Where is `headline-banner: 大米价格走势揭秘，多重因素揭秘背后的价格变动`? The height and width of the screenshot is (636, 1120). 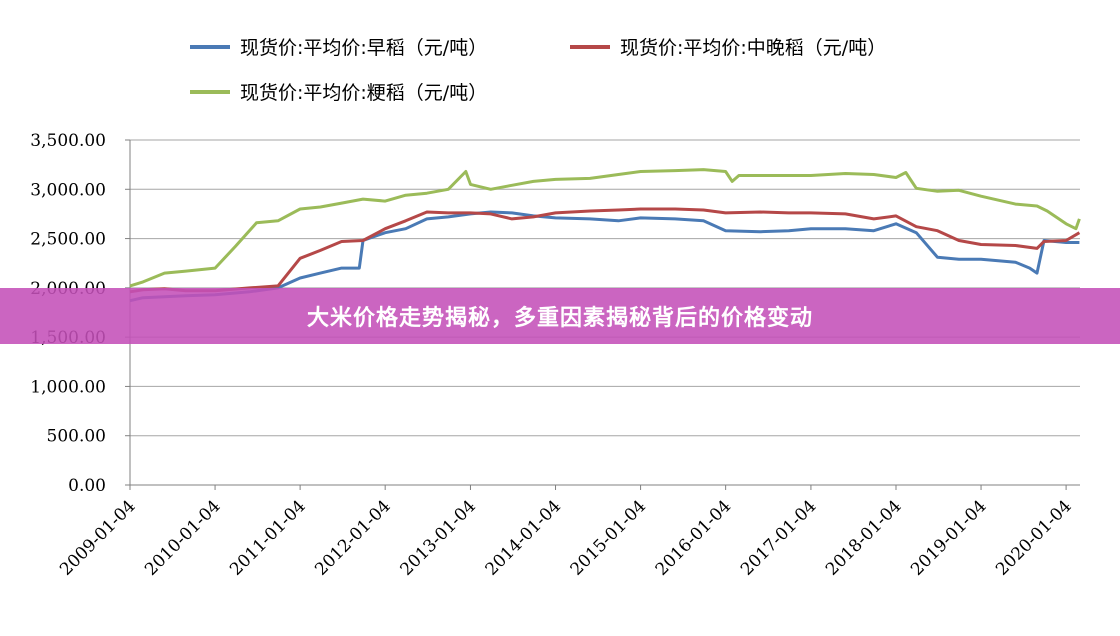 headline-banner: 大米价格走势揭秘，多重因素揭秘背后的价格变动 is located at coordinates (560, 316).